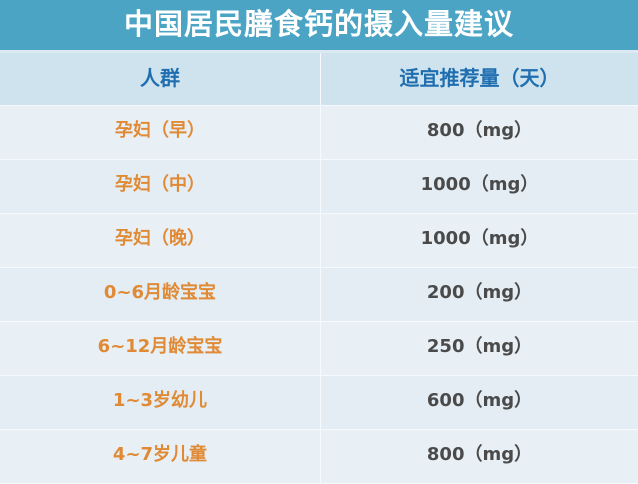 Image resolution: width=638 pixels, height=484 pixels. Describe the element at coordinates (479, 294) in the screenshot. I see `amount-cell: 200（mg）` at that location.